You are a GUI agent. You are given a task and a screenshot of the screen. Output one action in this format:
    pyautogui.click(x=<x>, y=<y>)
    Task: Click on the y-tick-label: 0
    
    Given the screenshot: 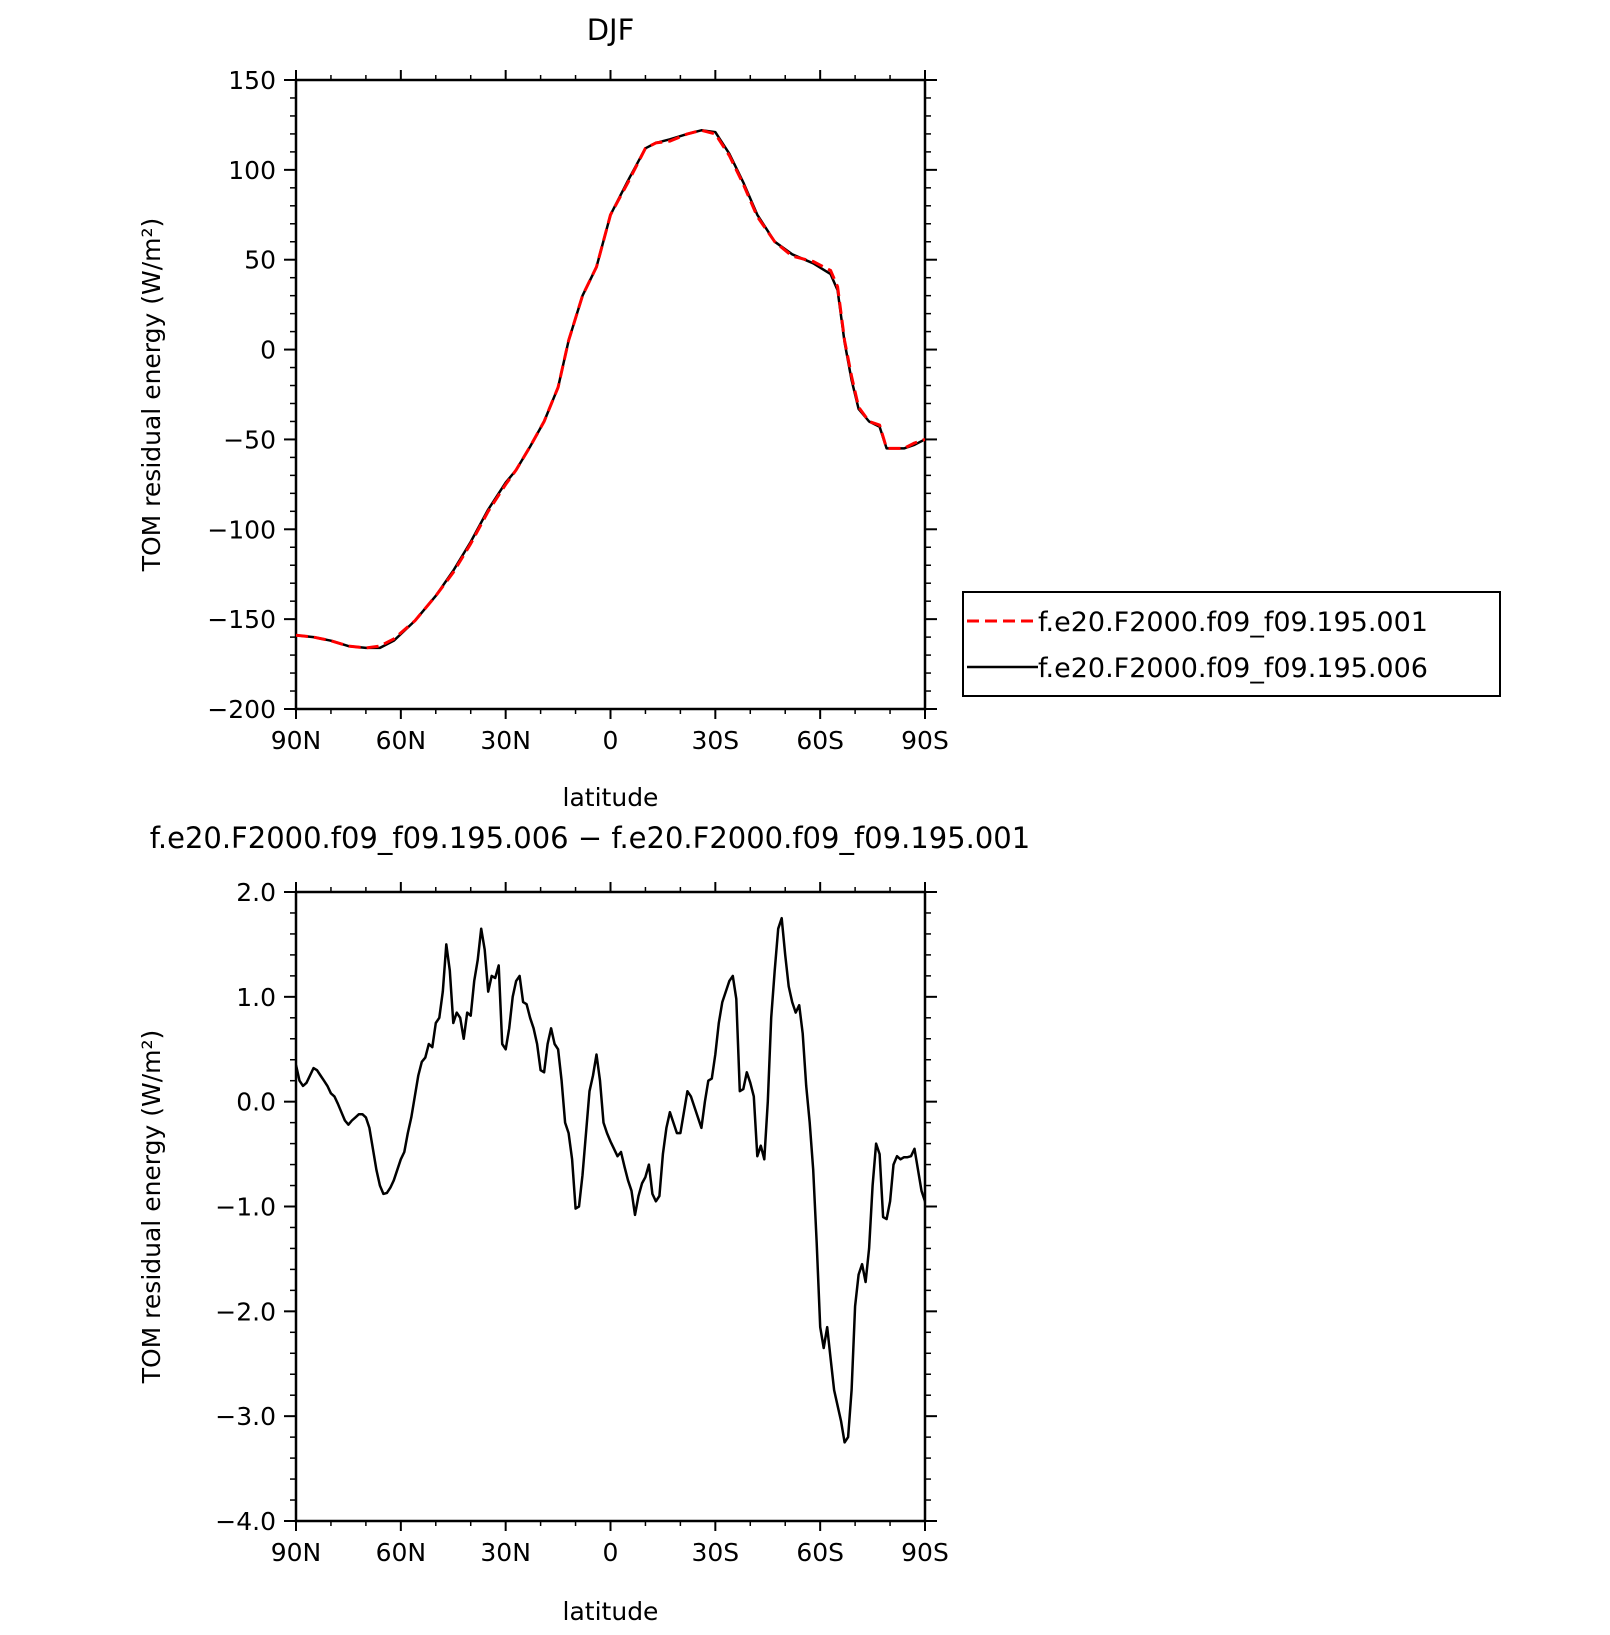 What is the action you would take?
    pyautogui.click(x=268, y=350)
    